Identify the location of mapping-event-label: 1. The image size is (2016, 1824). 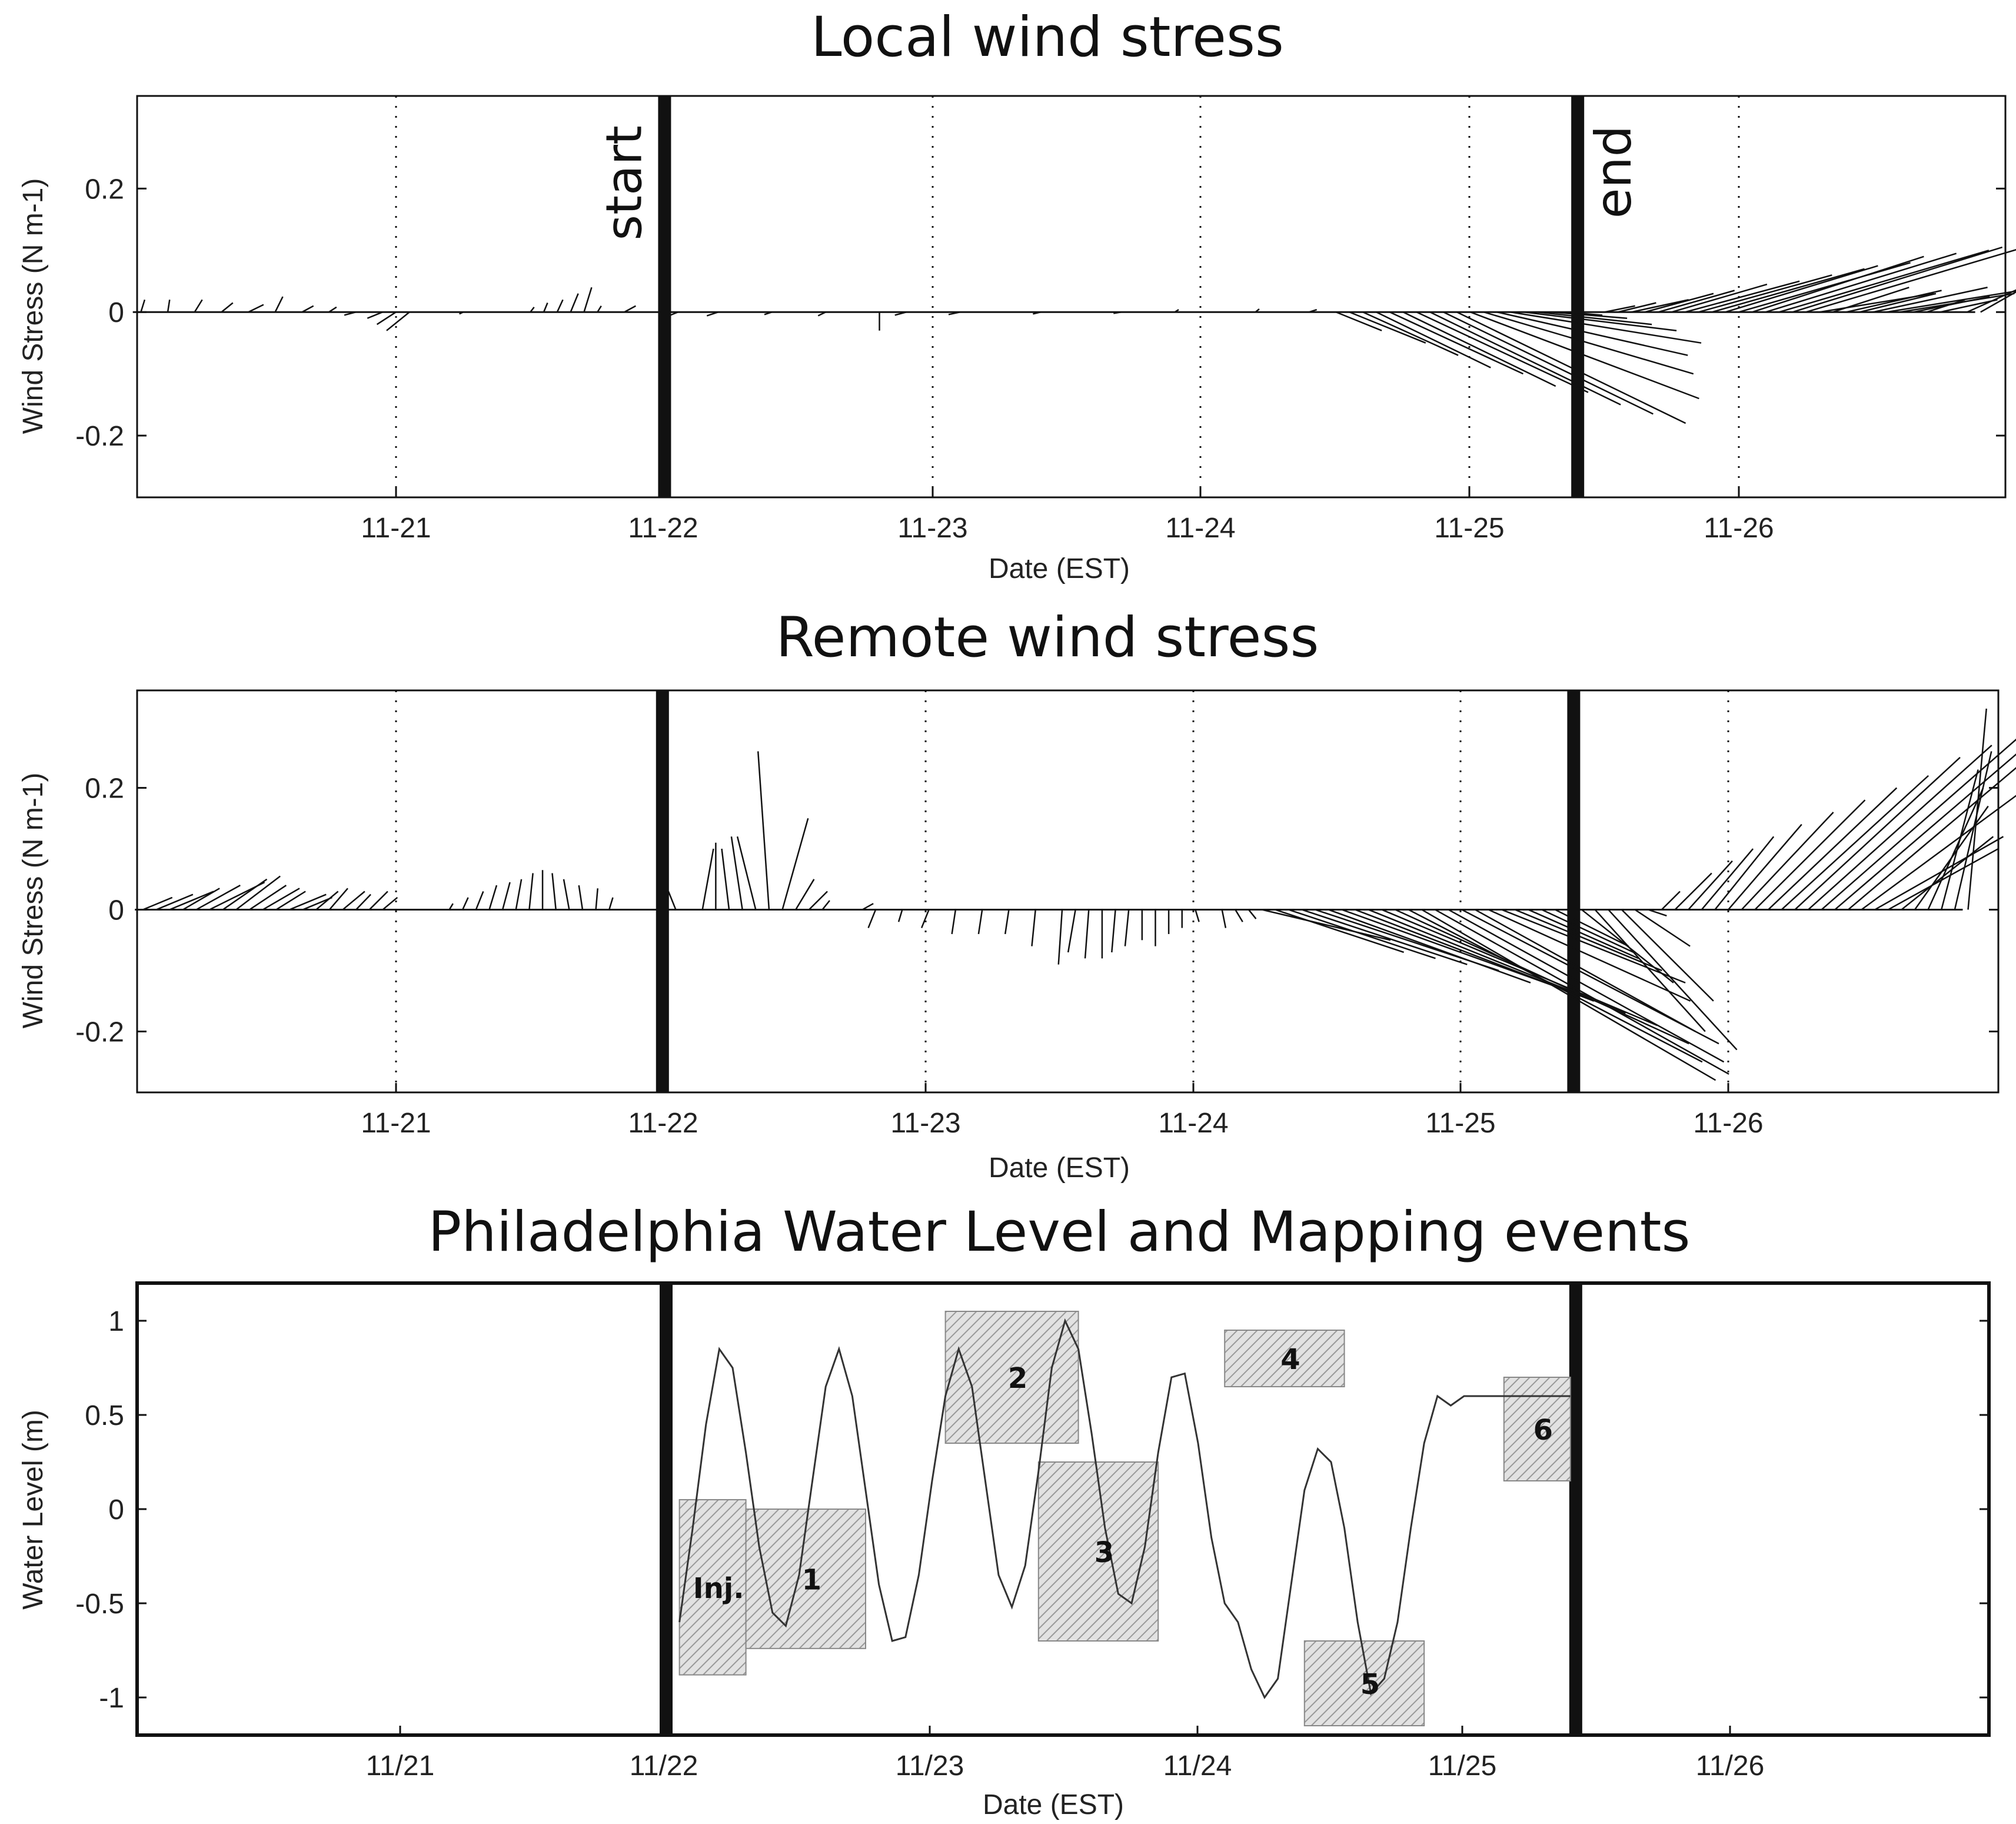
(811, 1580).